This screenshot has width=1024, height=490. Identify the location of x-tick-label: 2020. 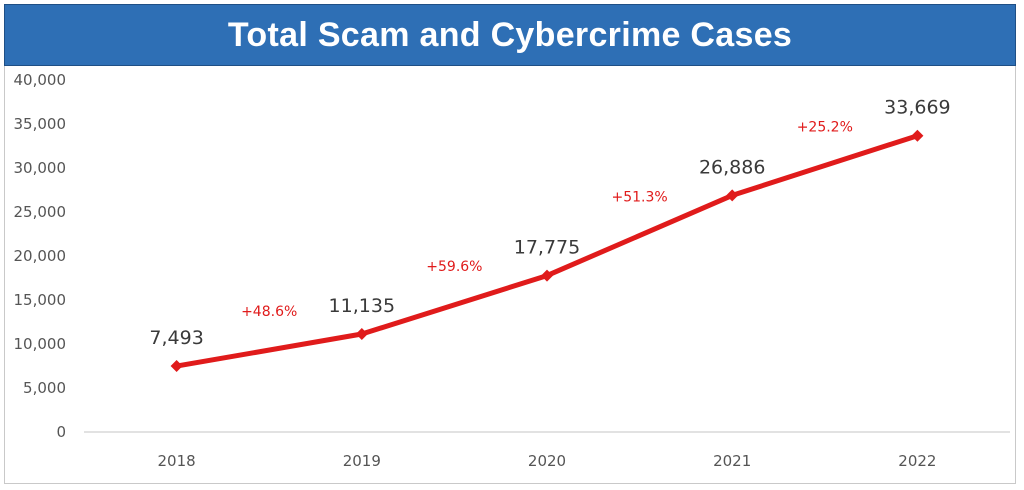
(547, 461).